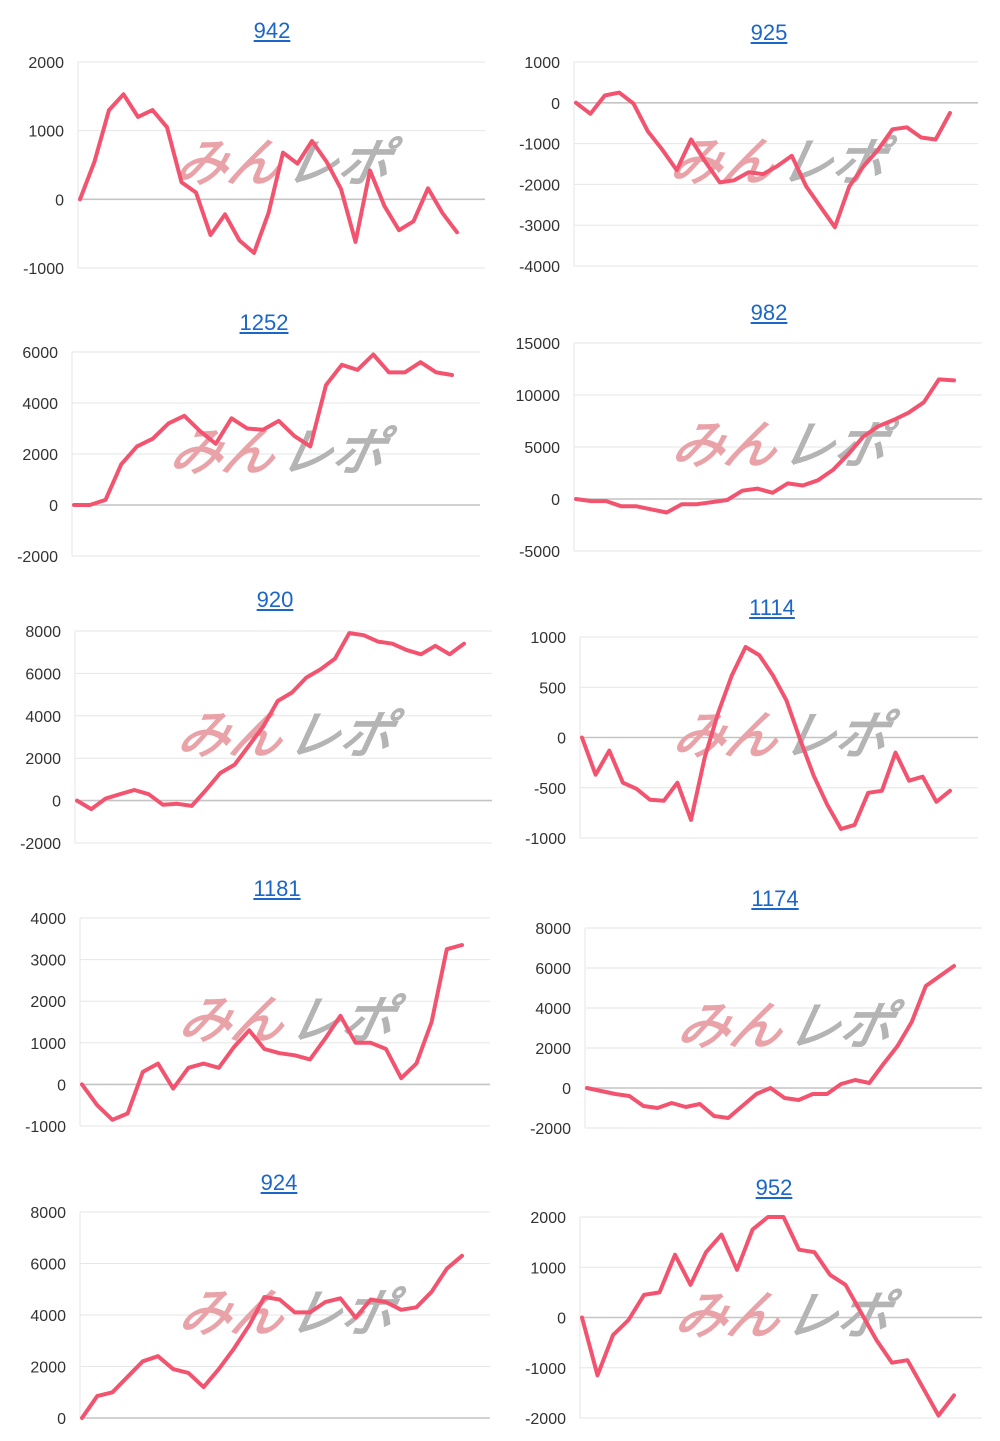 This screenshot has height=1441, width=1000. I want to click on chart-title-link: 942, so click(272, 30).